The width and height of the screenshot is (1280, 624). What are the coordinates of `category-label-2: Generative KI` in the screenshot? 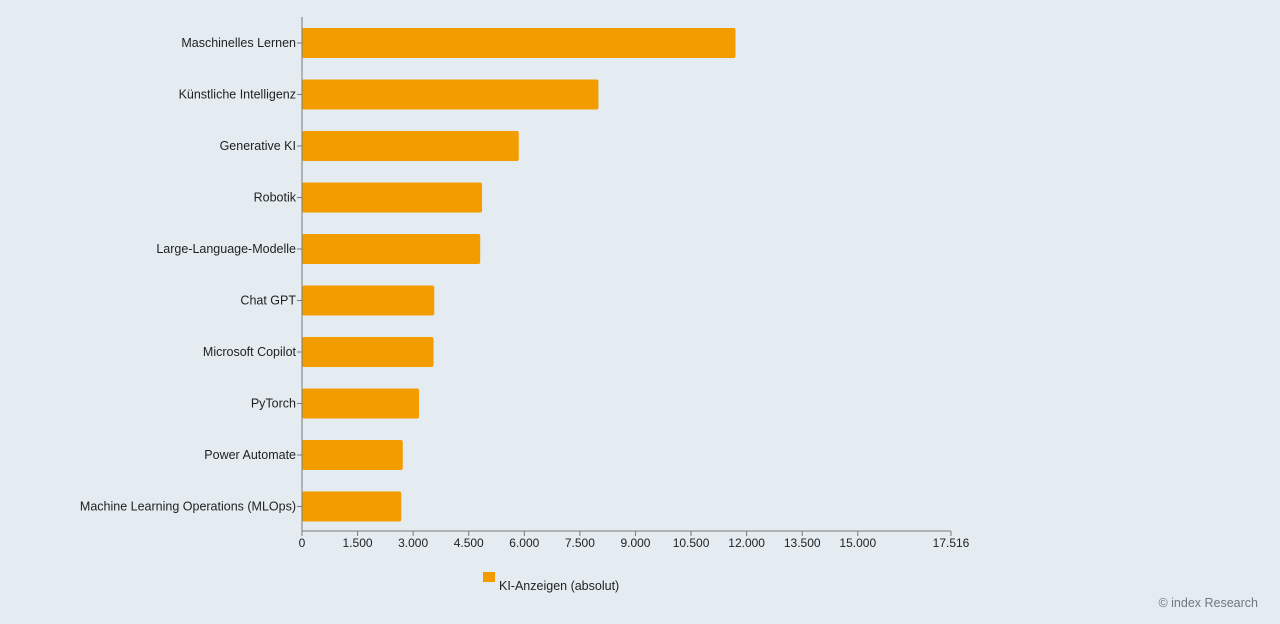 It's located at (258, 146).